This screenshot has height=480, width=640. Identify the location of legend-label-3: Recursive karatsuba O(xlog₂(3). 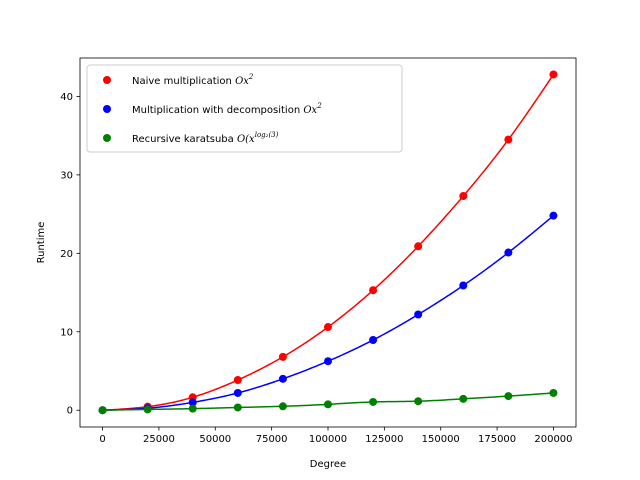
(205, 138).